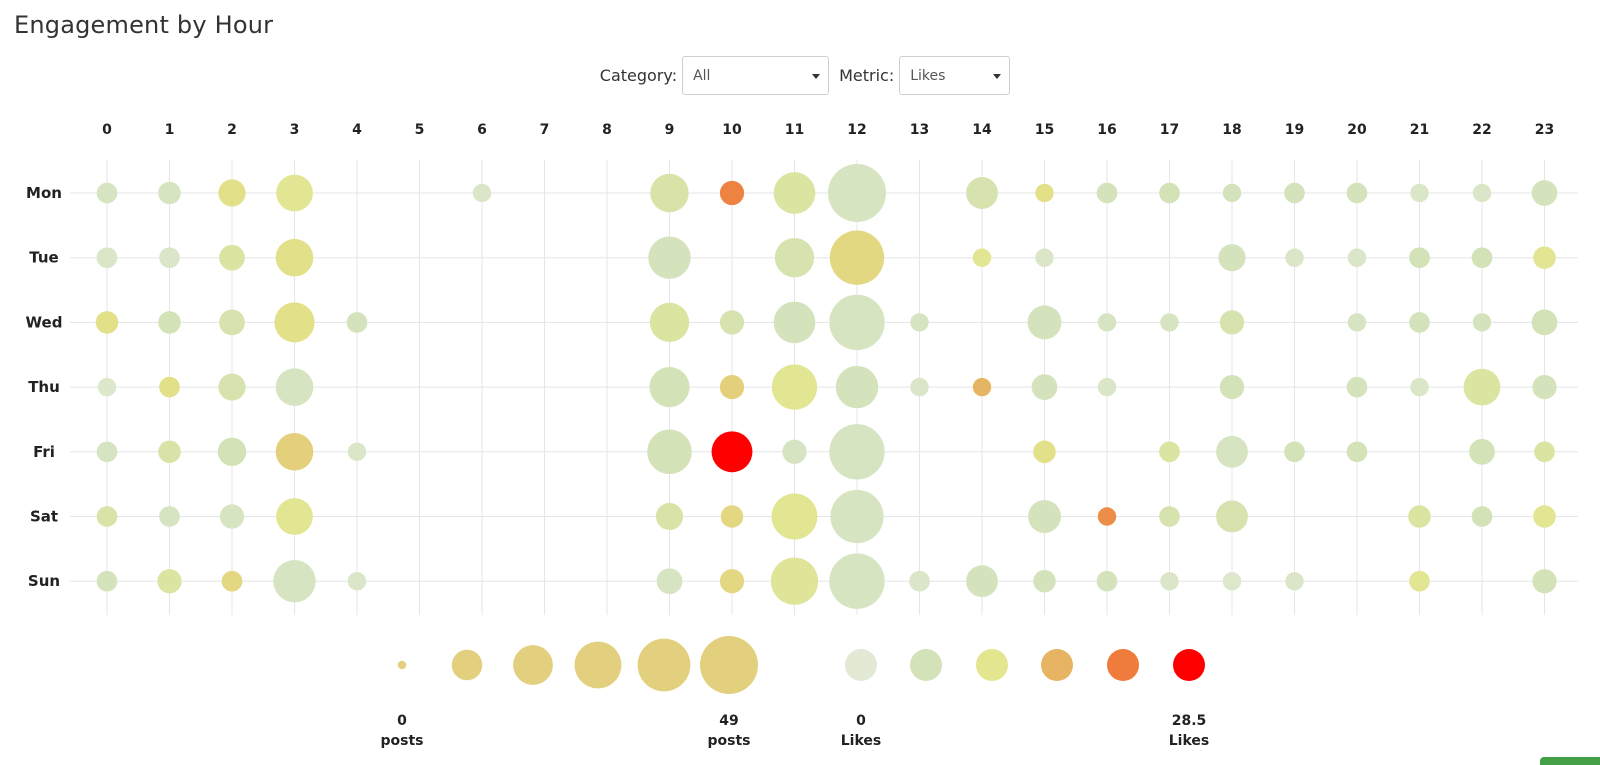 The height and width of the screenshot is (765, 1600). Describe the element at coordinates (861, 741) in the screenshot. I see `color-legend-min-unit: Likes` at that location.